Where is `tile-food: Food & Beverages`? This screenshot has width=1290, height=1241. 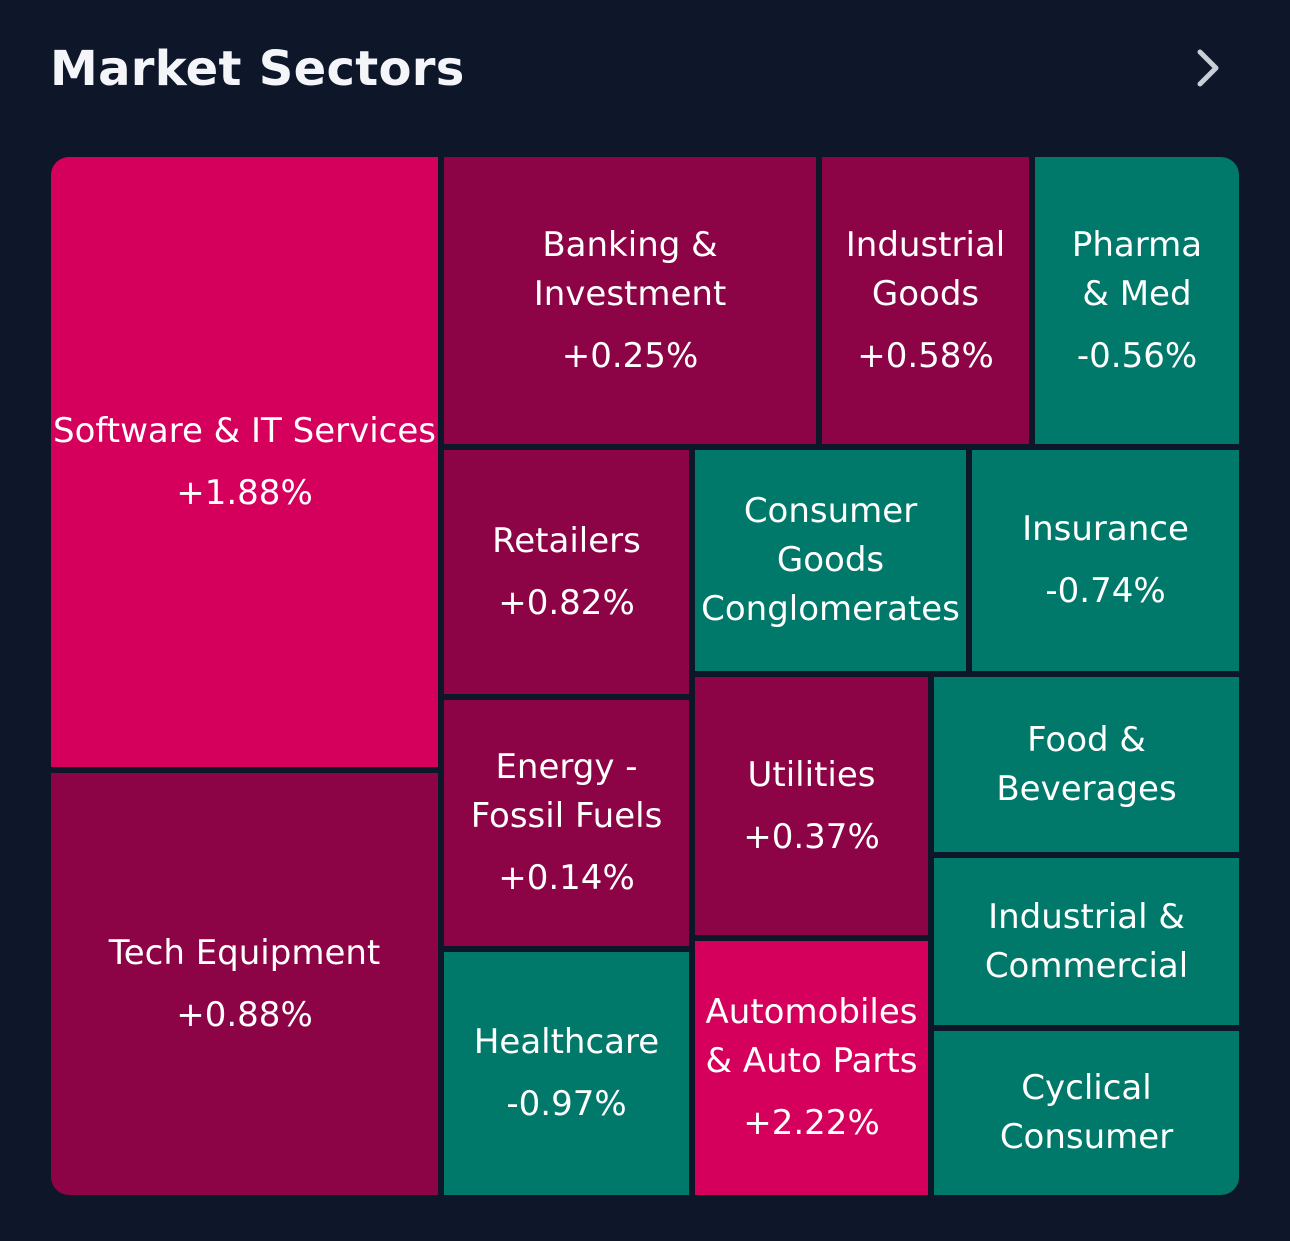
tile-food: Food & Beverages is located at coordinates (1086, 764).